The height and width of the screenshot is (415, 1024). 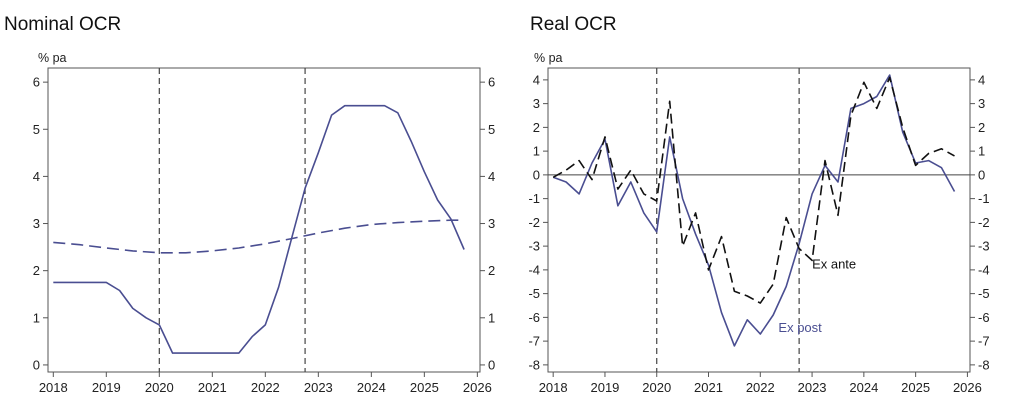 What do you see at coordinates (863, 387) in the screenshot?
I see `real-x-tick-label: 2024` at bounding box center [863, 387].